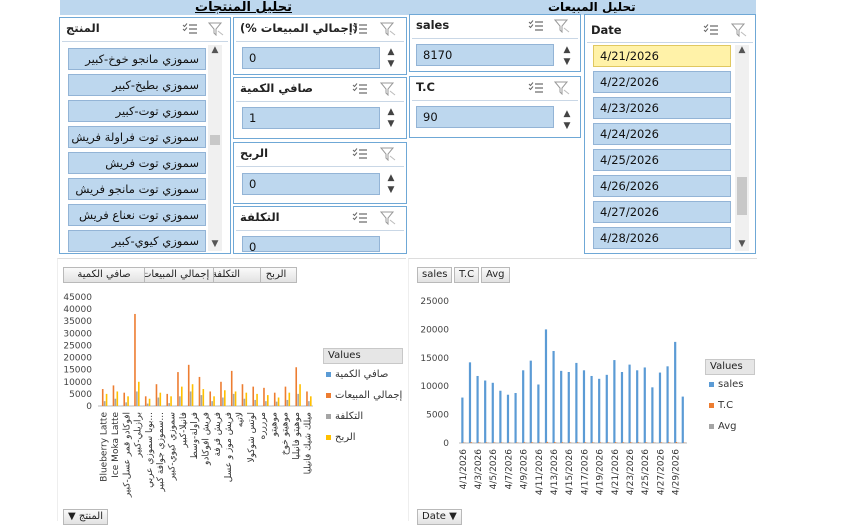  Describe the element at coordinates (276, 275) in the screenshot. I see `field-button-profit: الربح` at that location.